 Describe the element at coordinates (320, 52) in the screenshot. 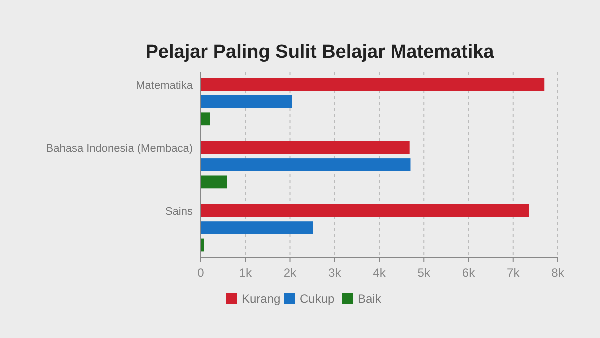

I see `chart-title: Pelajar Paling Sulit Belajar Matematika` at that location.